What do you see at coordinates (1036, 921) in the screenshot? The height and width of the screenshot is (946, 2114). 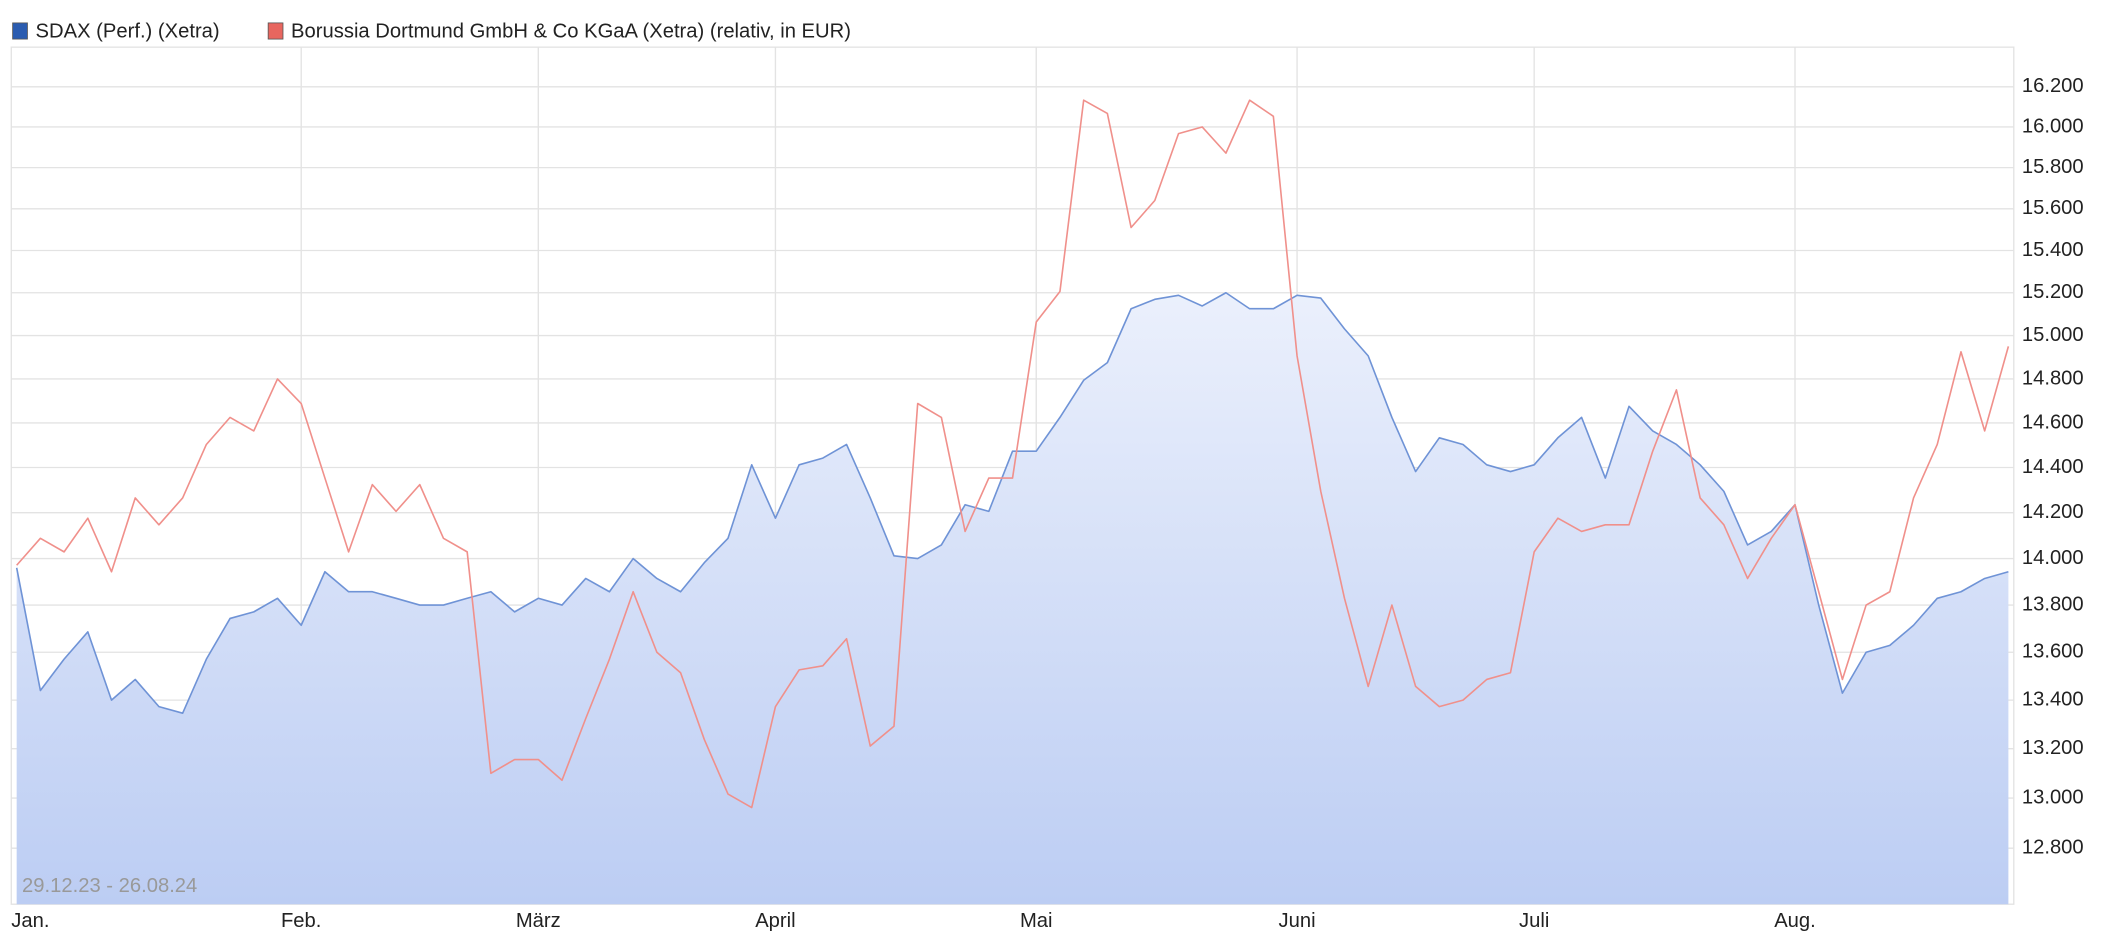 I see `x-tick-label: Mai` at bounding box center [1036, 921].